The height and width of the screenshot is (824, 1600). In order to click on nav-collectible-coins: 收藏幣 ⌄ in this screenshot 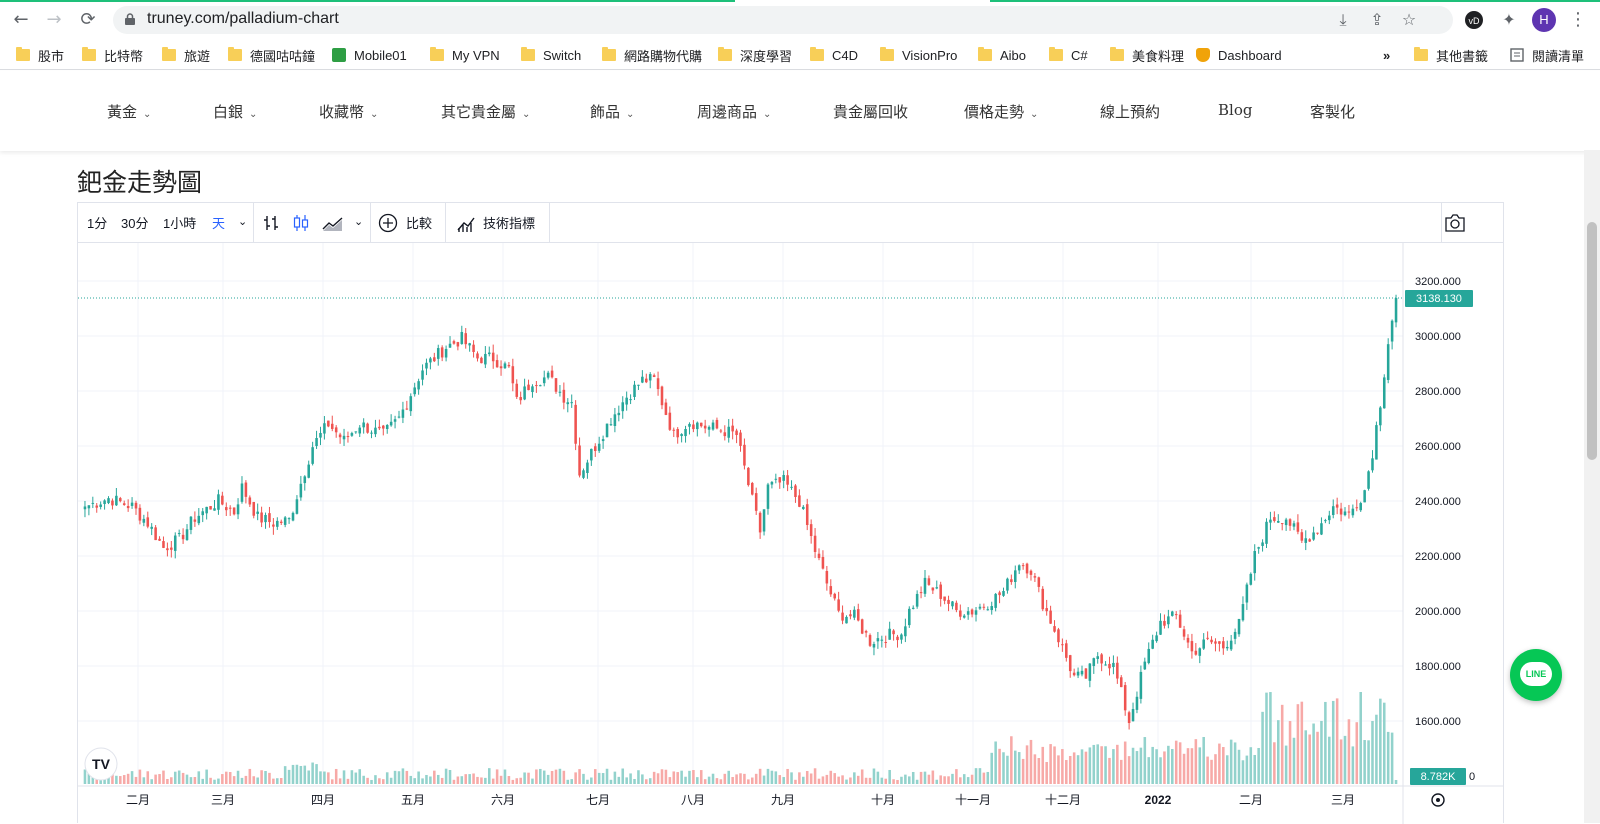, I will do `click(348, 111)`.